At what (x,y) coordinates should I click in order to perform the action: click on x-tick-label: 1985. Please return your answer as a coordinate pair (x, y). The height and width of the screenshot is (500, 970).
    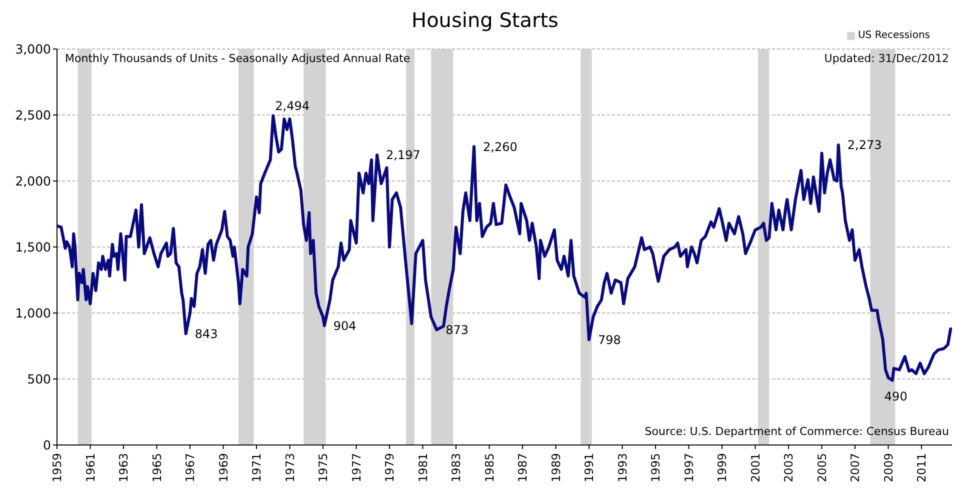
    Looking at the image, I should click on (489, 467).